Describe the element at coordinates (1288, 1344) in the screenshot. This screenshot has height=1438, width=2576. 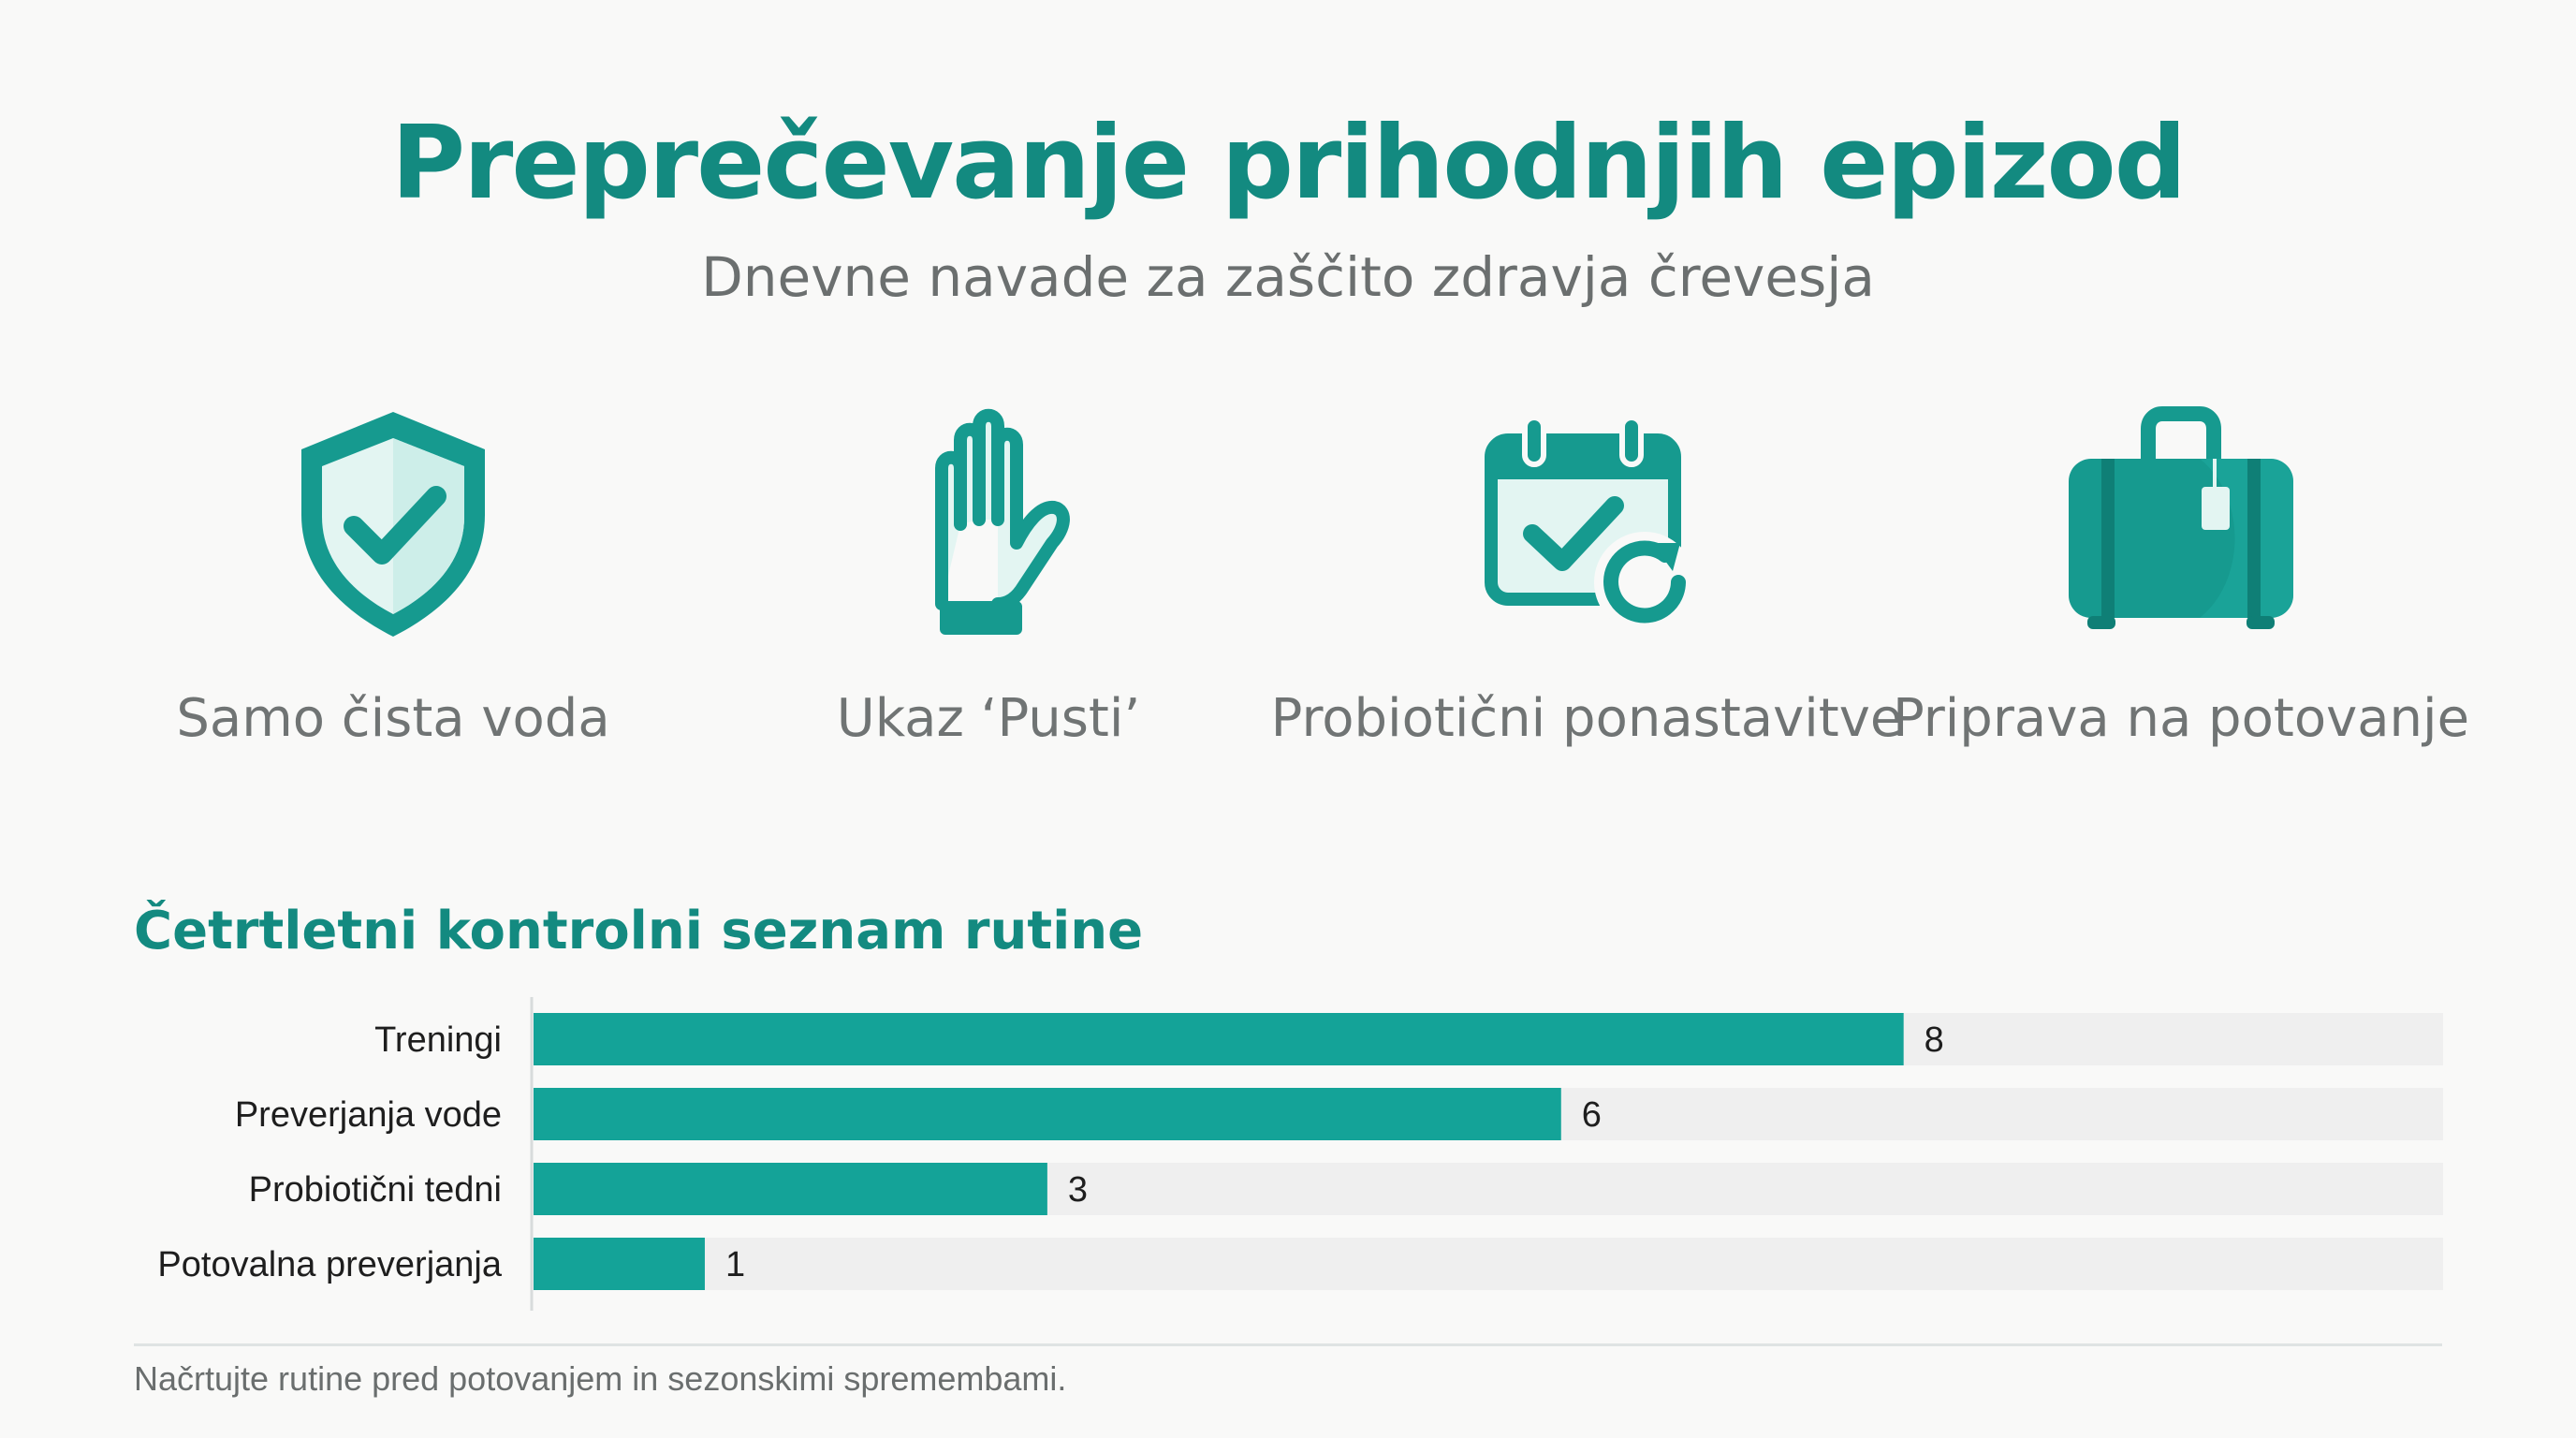
I see `divider` at that location.